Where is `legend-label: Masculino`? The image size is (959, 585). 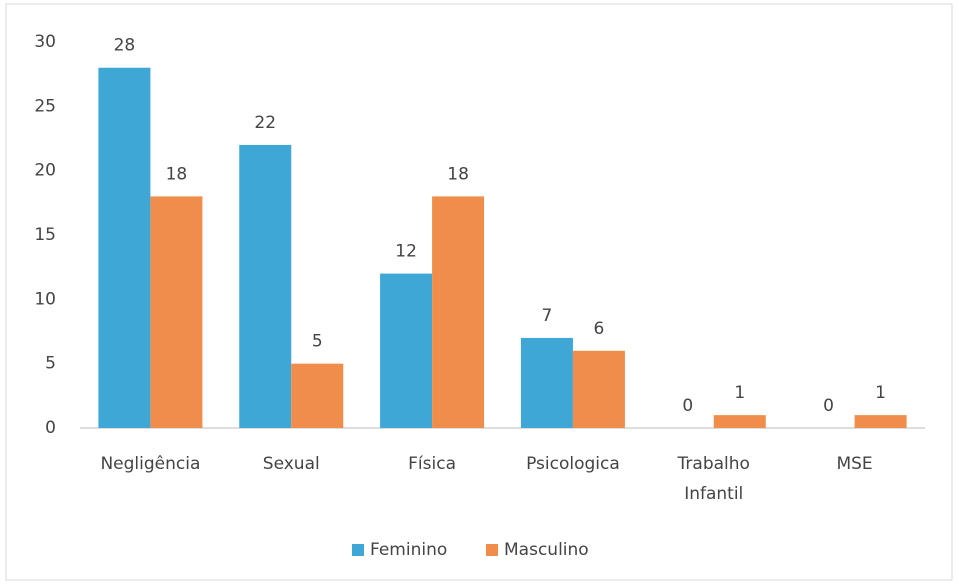
legend-label: Masculino is located at coordinates (546, 550).